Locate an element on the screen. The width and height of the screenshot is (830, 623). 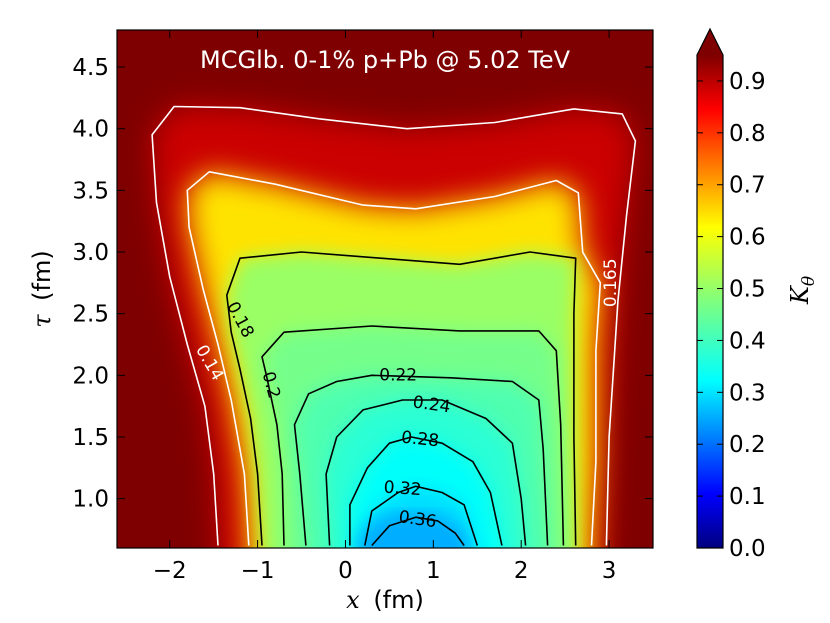
x-tick-label: 1 is located at coordinates (433, 571).